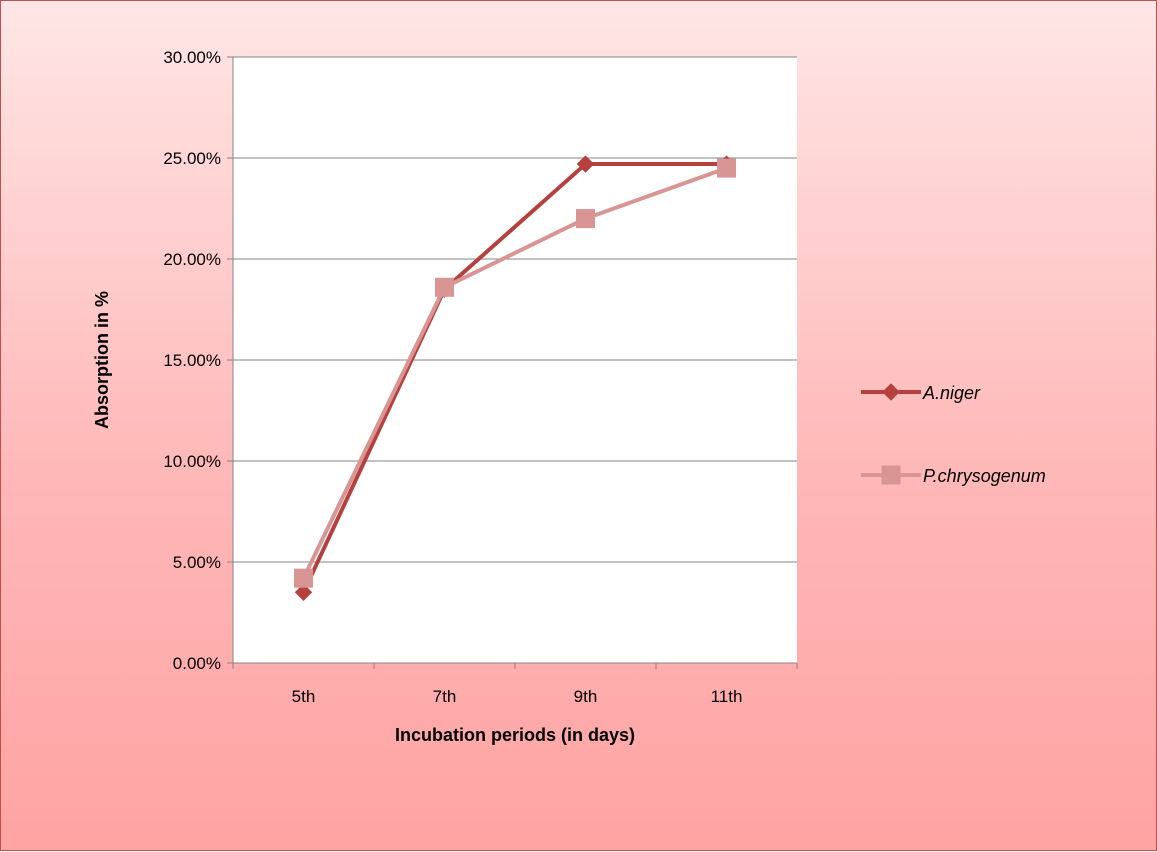  I want to click on y-tick-label: 30.00%, so click(192, 57).